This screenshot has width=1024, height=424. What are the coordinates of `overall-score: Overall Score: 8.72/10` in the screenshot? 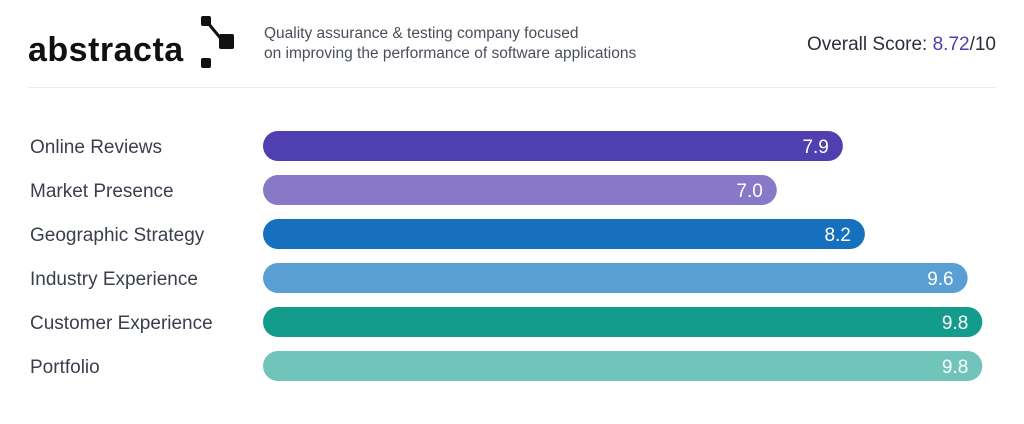 It's located at (901, 45).